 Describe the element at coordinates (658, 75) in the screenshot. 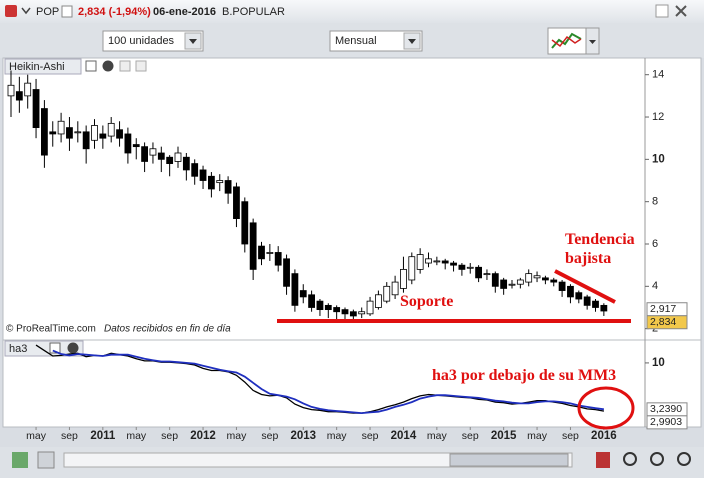

I see `y-tick-label: 14` at that location.